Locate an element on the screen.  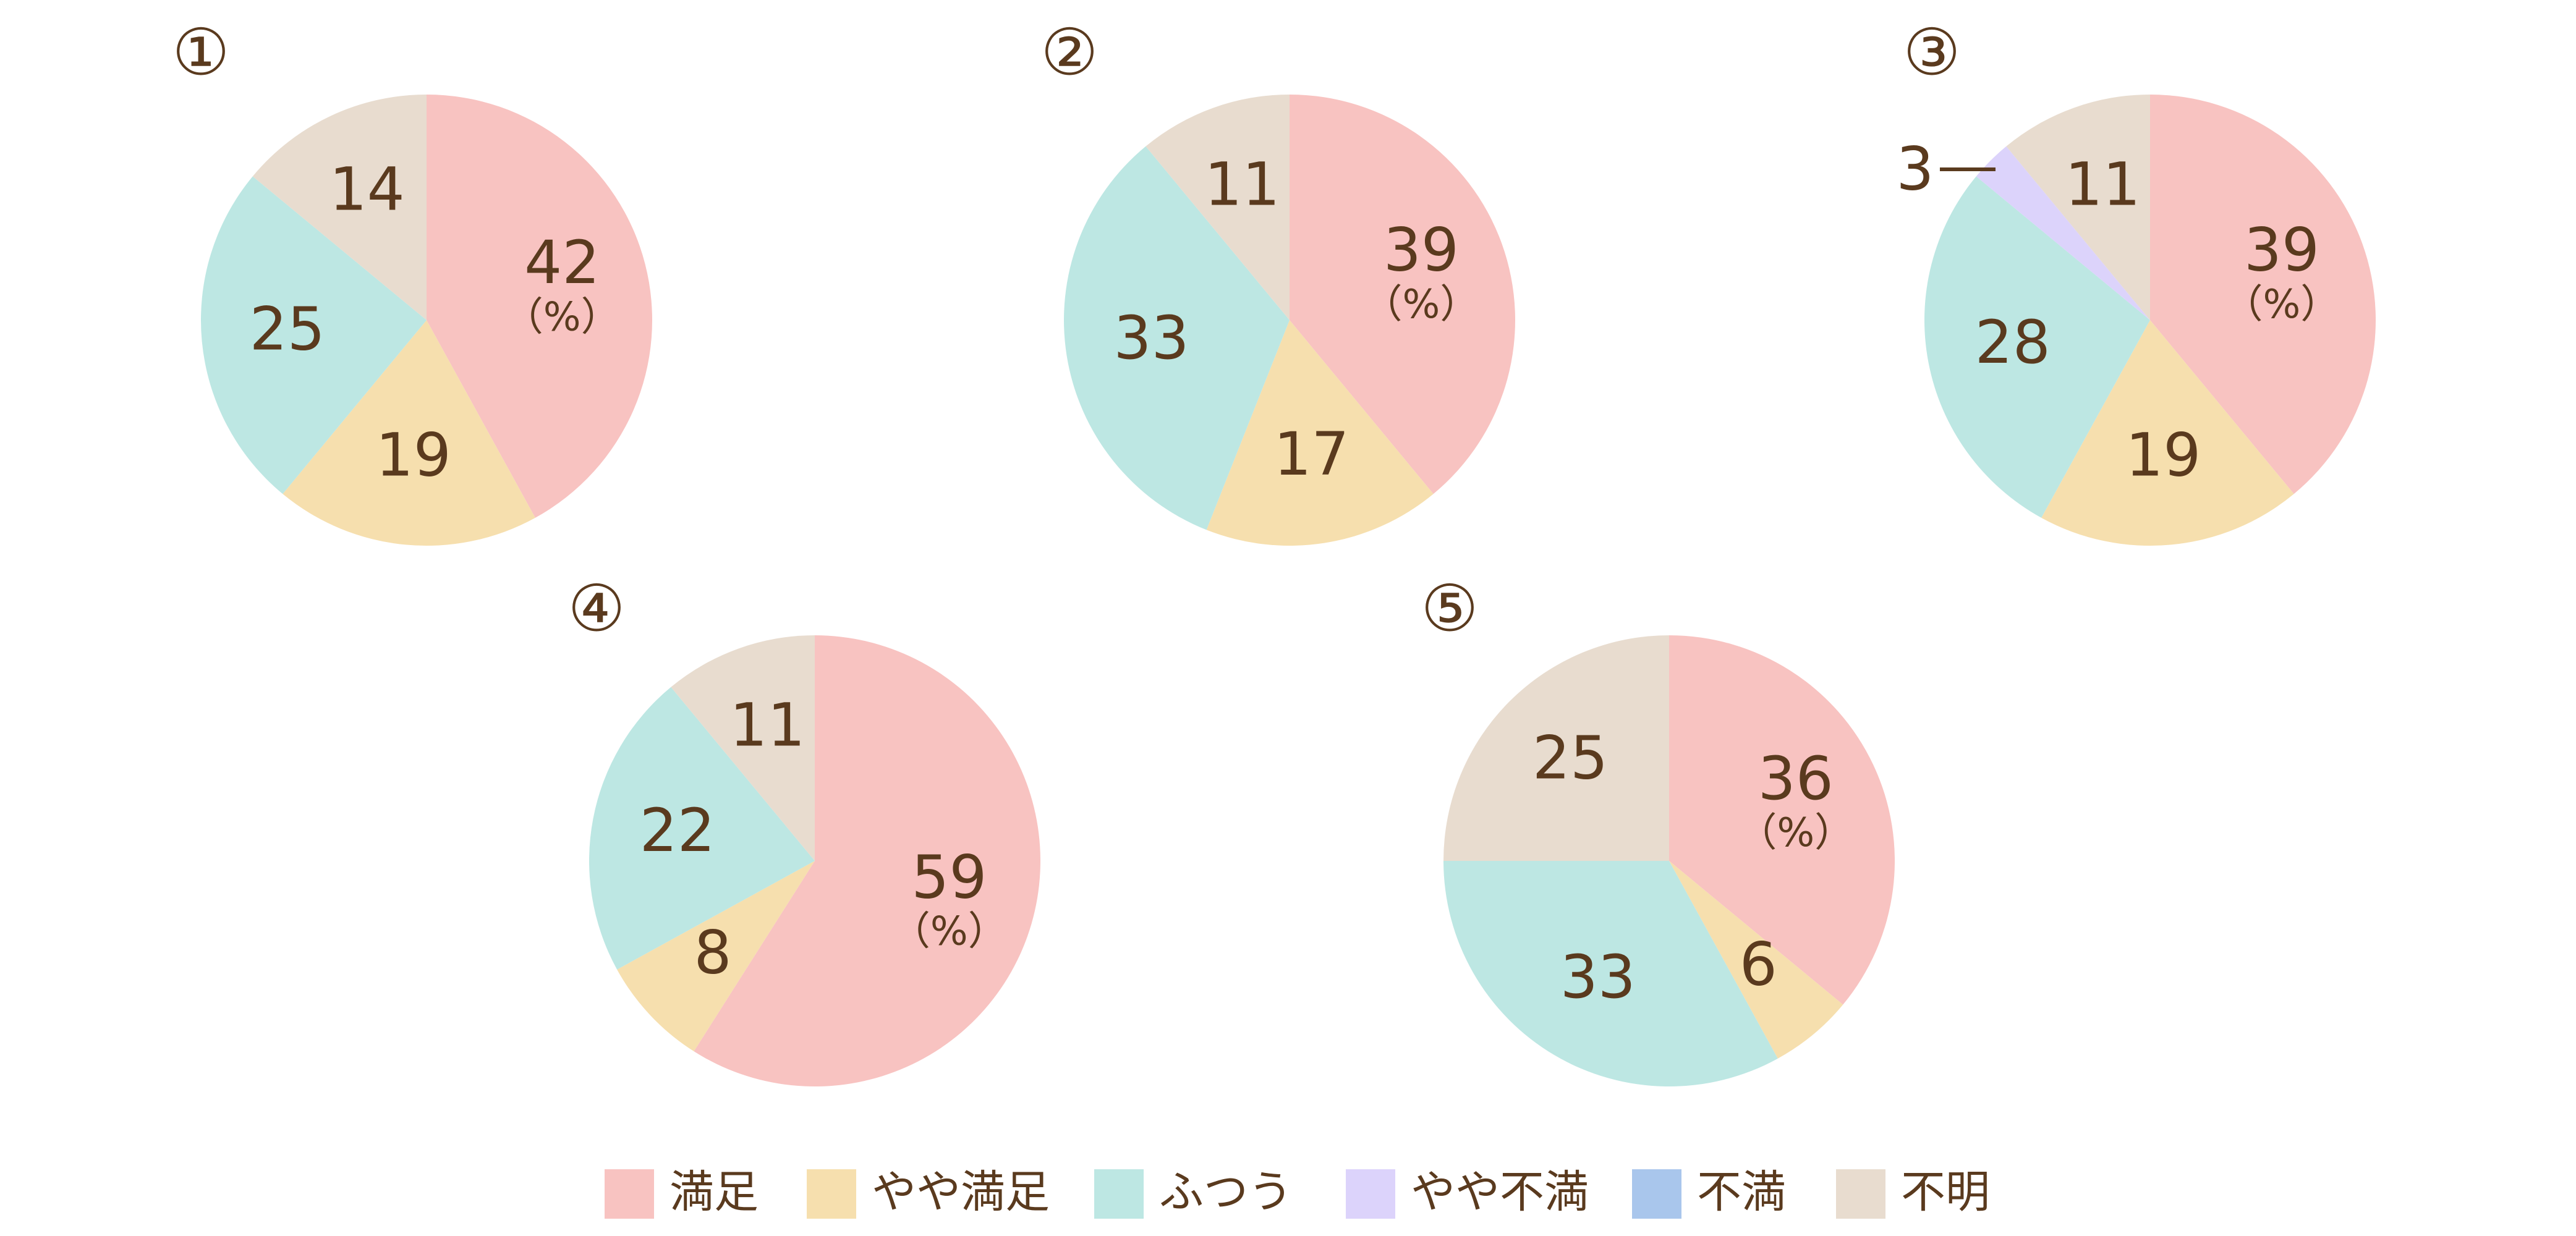
pie-chart-2: 39（%） 17 33 11 is located at coordinates (1289, 321).